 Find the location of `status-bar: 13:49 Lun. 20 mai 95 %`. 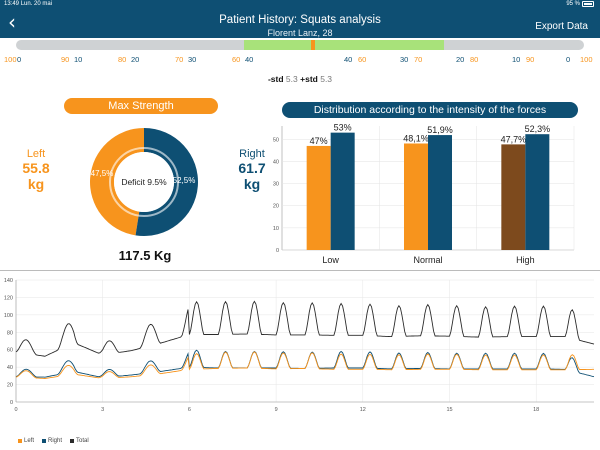

status-bar: 13:49 Lun. 20 mai 95 % is located at coordinates (300, 5).